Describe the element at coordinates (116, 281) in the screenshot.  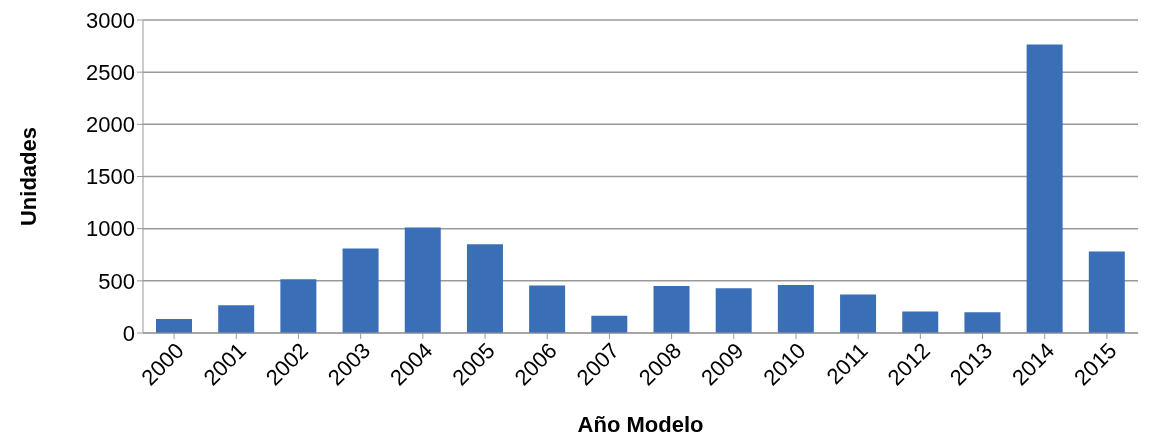
I see `y-tick-label: 500` at that location.